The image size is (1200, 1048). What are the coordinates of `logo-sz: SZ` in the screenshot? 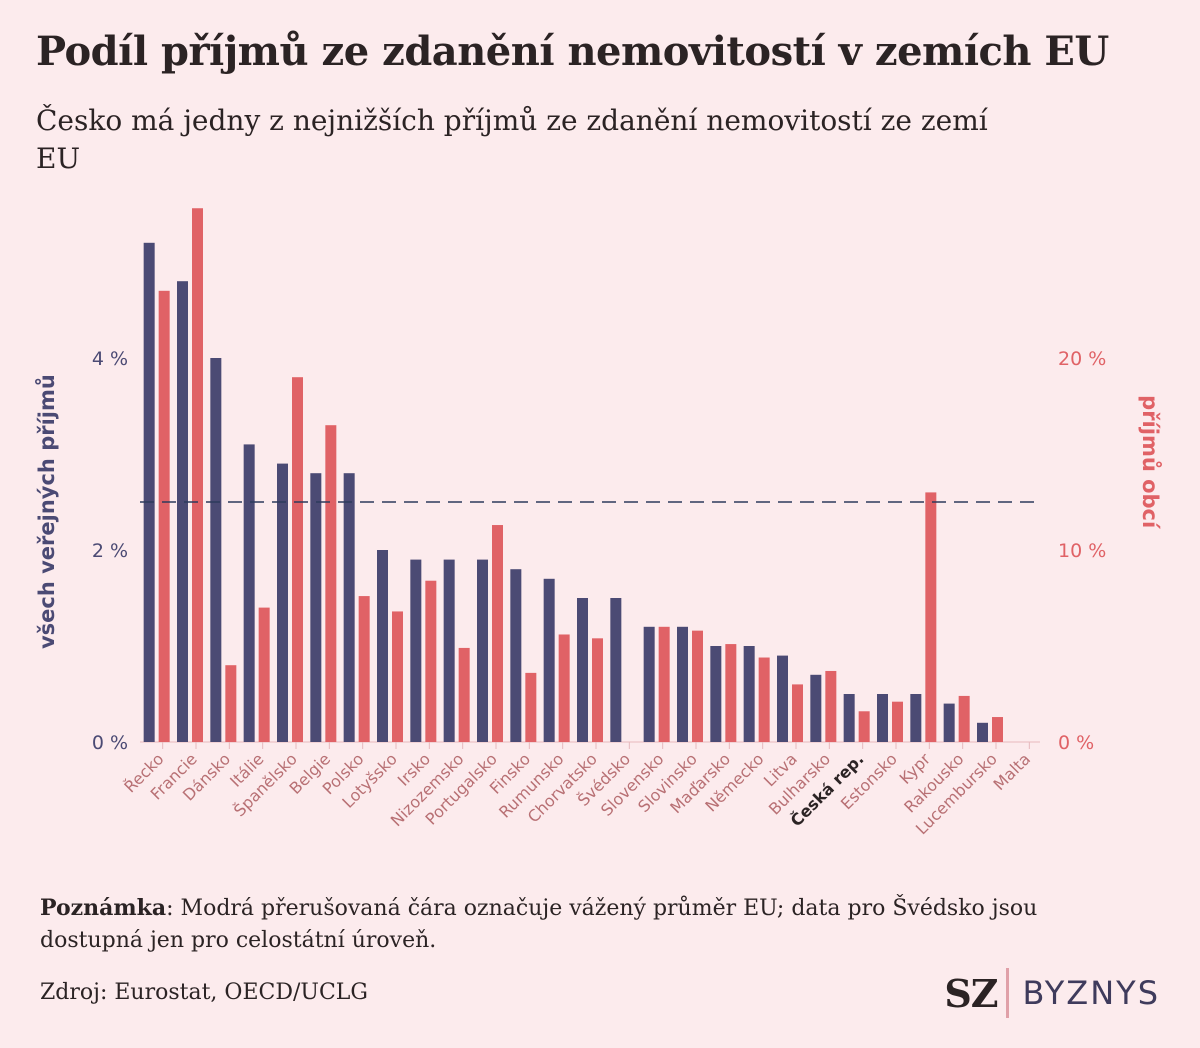 It's located at (971, 993).